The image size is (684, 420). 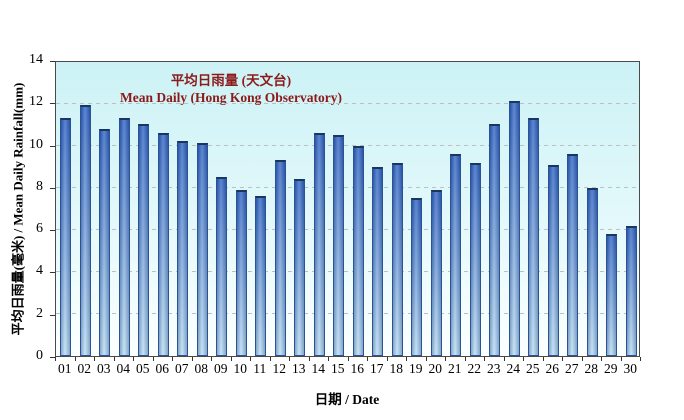 What do you see at coordinates (231, 80) in the screenshot?
I see `chart-title-zh: 平均日雨量 (天文台)` at bounding box center [231, 80].